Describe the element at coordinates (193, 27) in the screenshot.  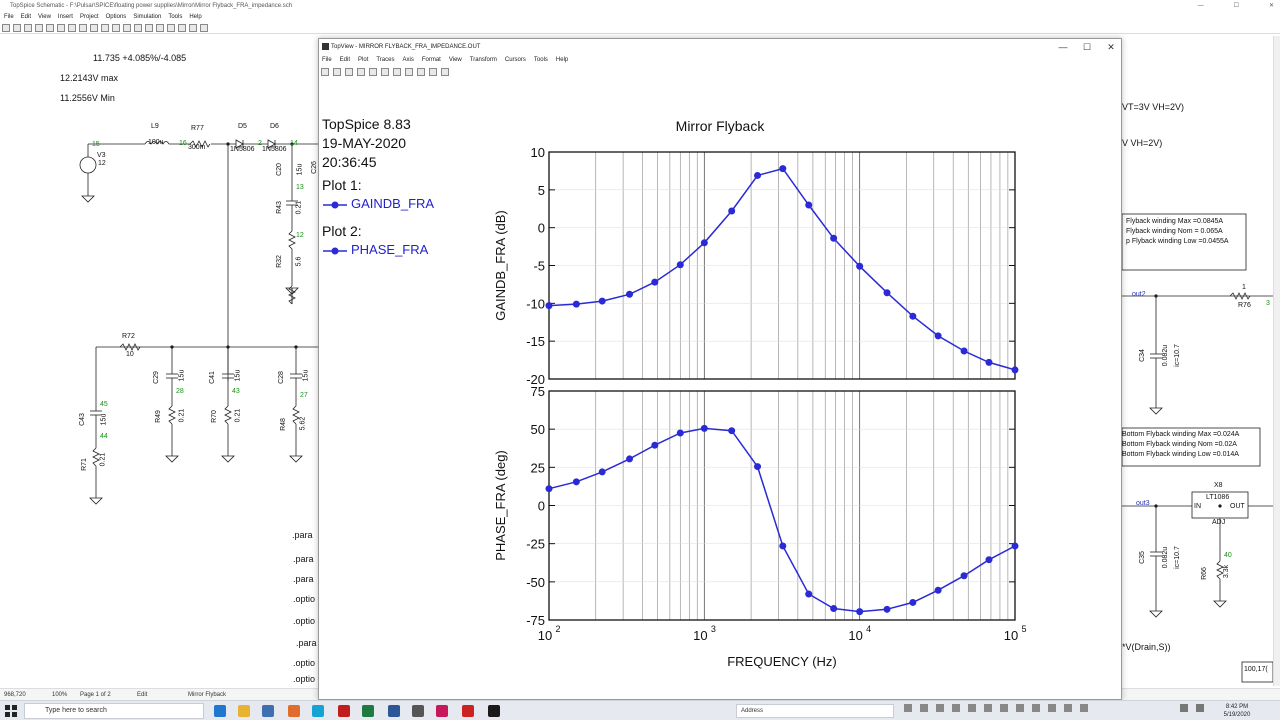
I see `run-simulation-icon` at that location.